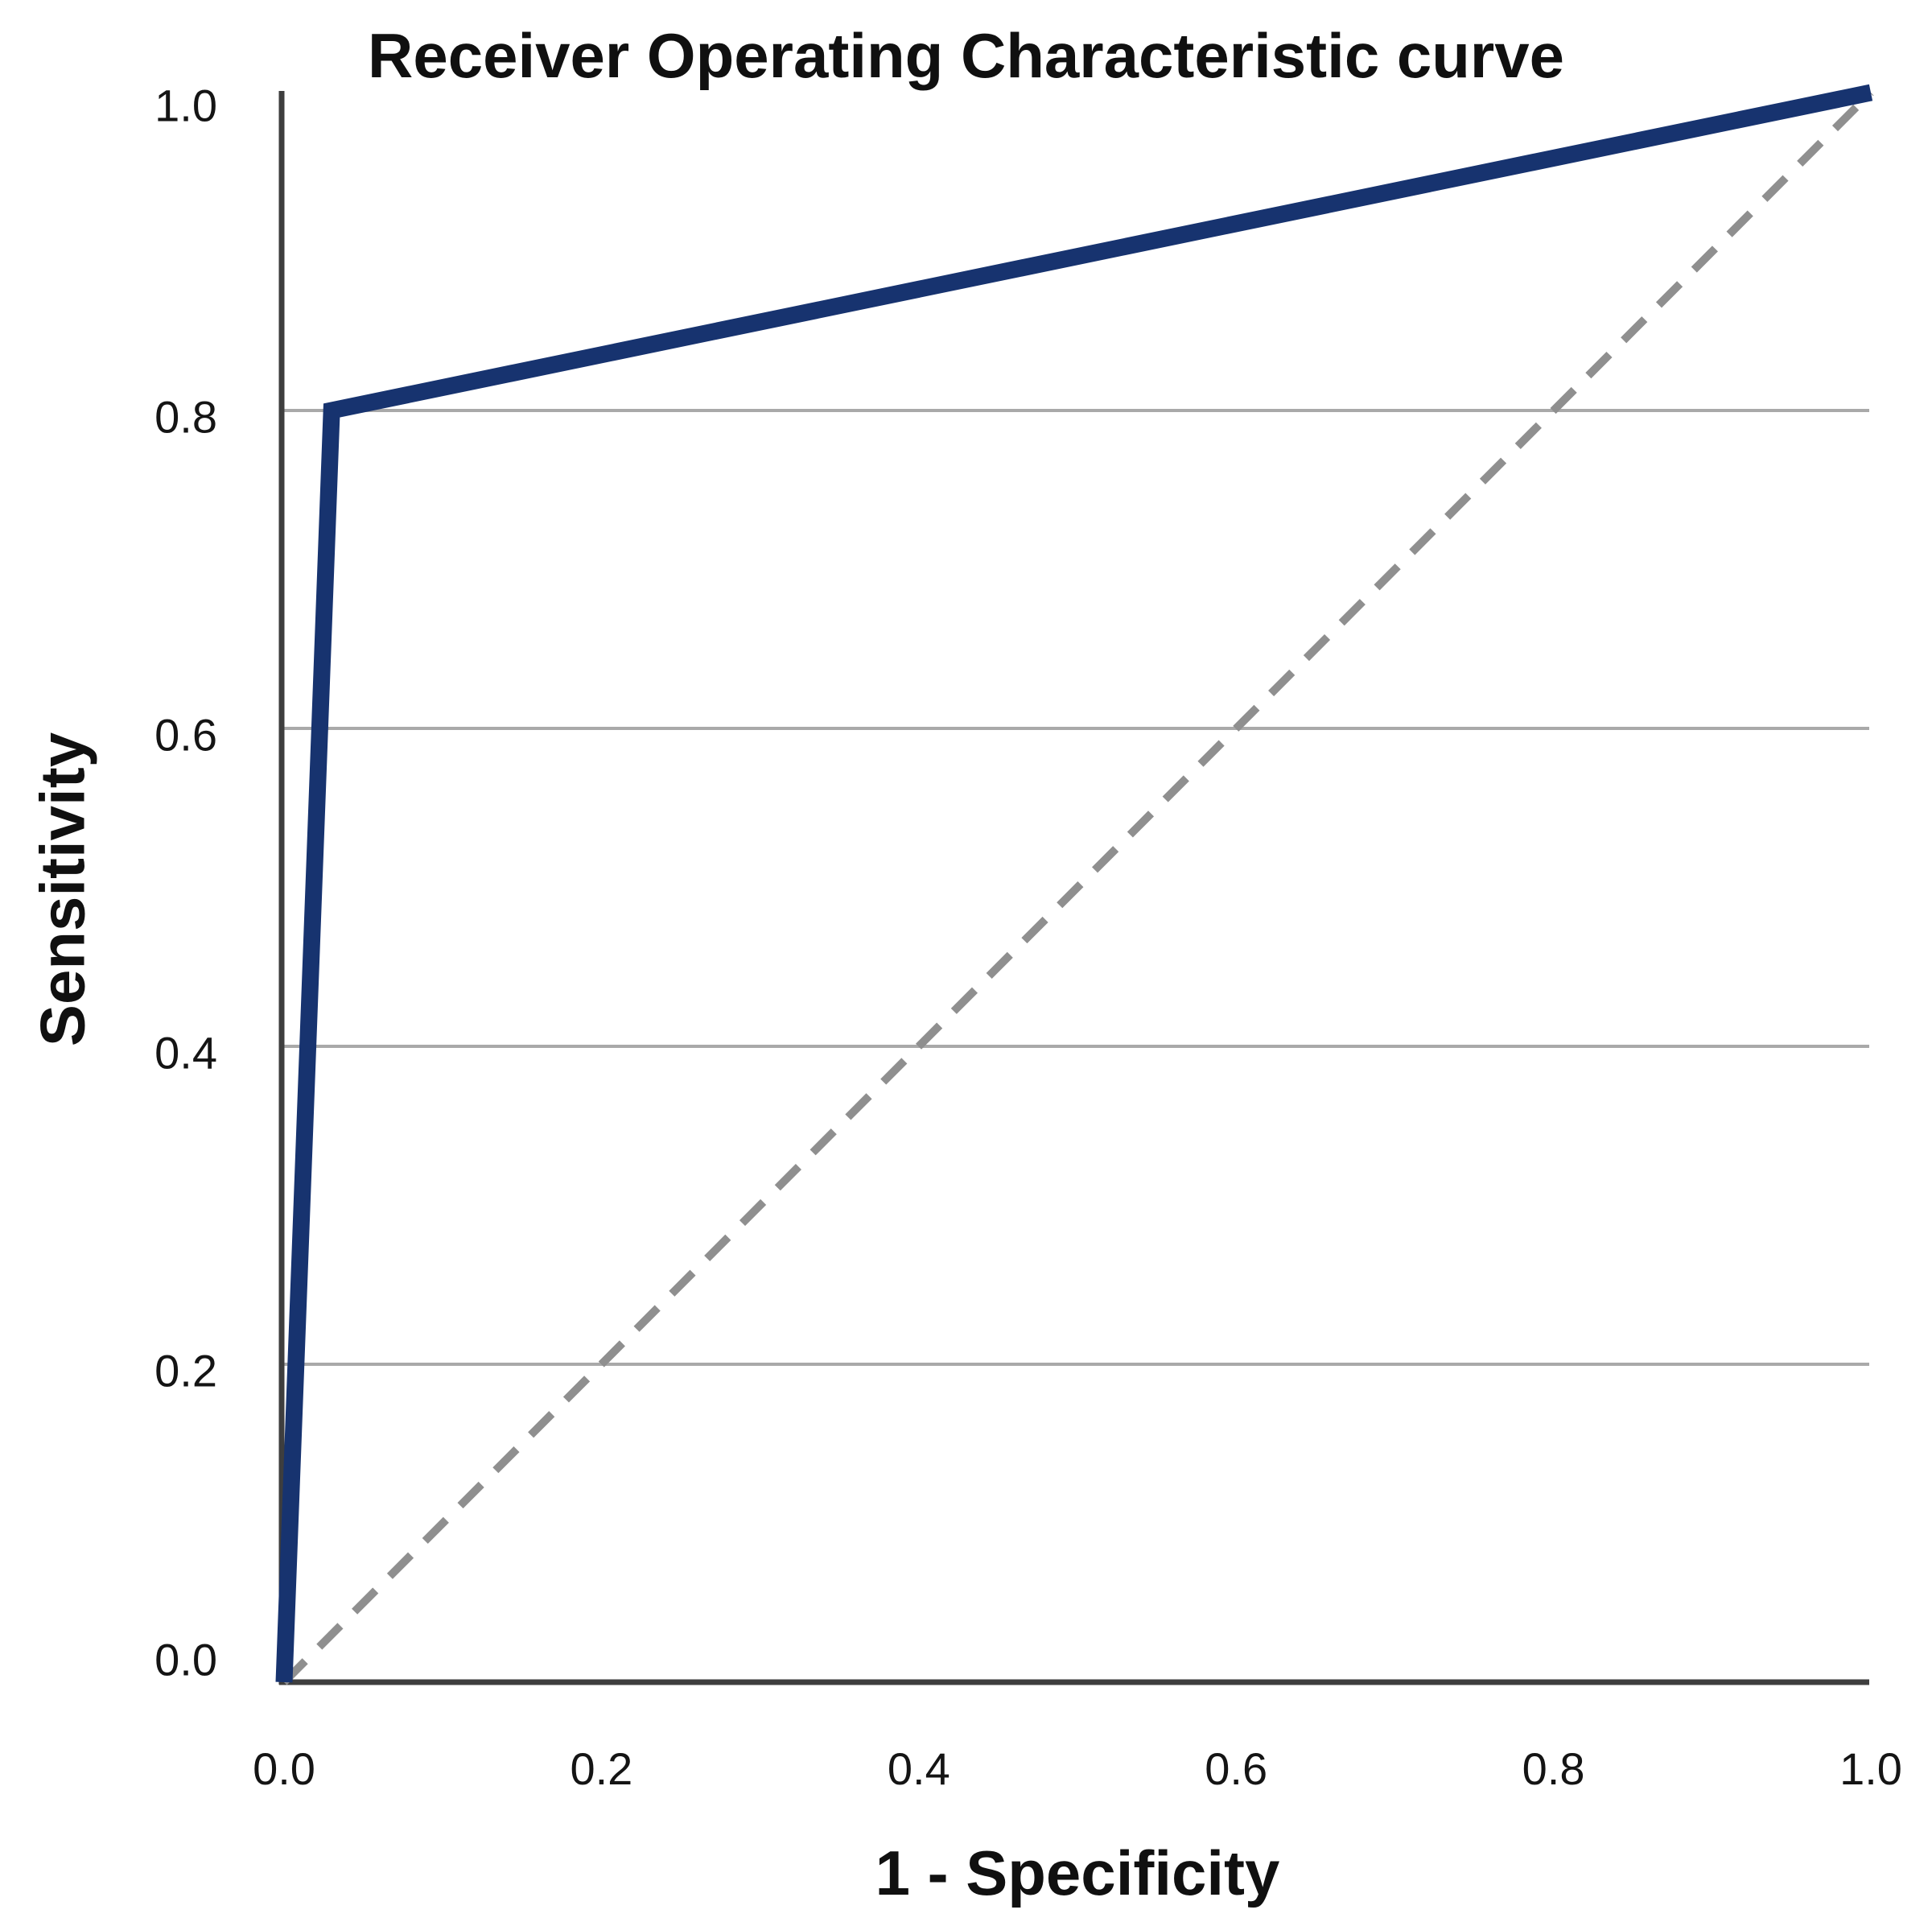 The width and height of the screenshot is (1932, 1918). I want to click on y-tick-label: 0.4, so click(185, 1053).